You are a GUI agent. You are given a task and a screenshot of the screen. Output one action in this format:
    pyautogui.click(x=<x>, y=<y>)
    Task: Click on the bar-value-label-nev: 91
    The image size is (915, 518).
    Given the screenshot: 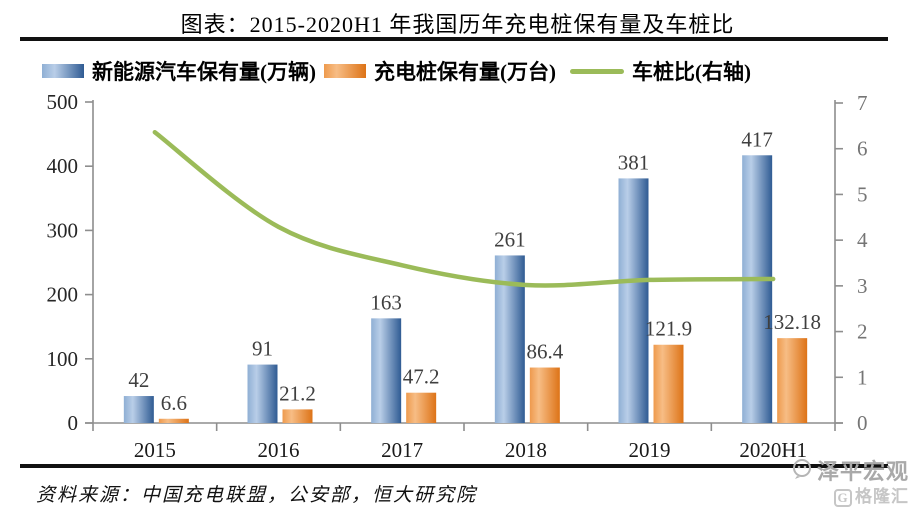 What is the action you would take?
    pyautogui.click(x=262, y=349)
    